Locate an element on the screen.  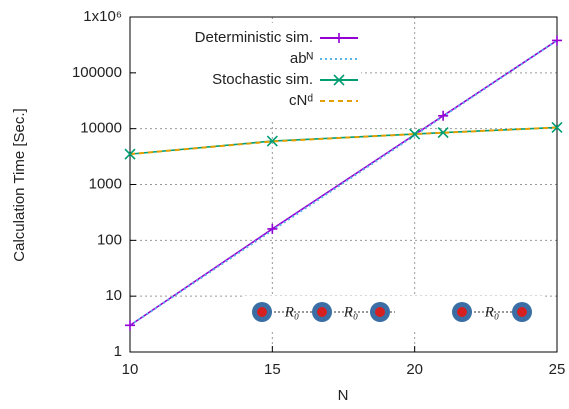
inset-cells is located at coordinates (392, 312).